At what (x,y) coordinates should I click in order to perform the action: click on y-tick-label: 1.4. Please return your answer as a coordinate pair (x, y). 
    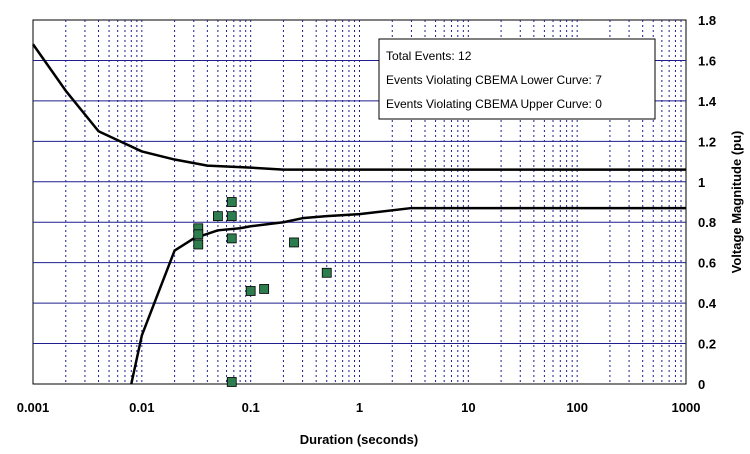
    Looking at the image, I should click on (707, 101).